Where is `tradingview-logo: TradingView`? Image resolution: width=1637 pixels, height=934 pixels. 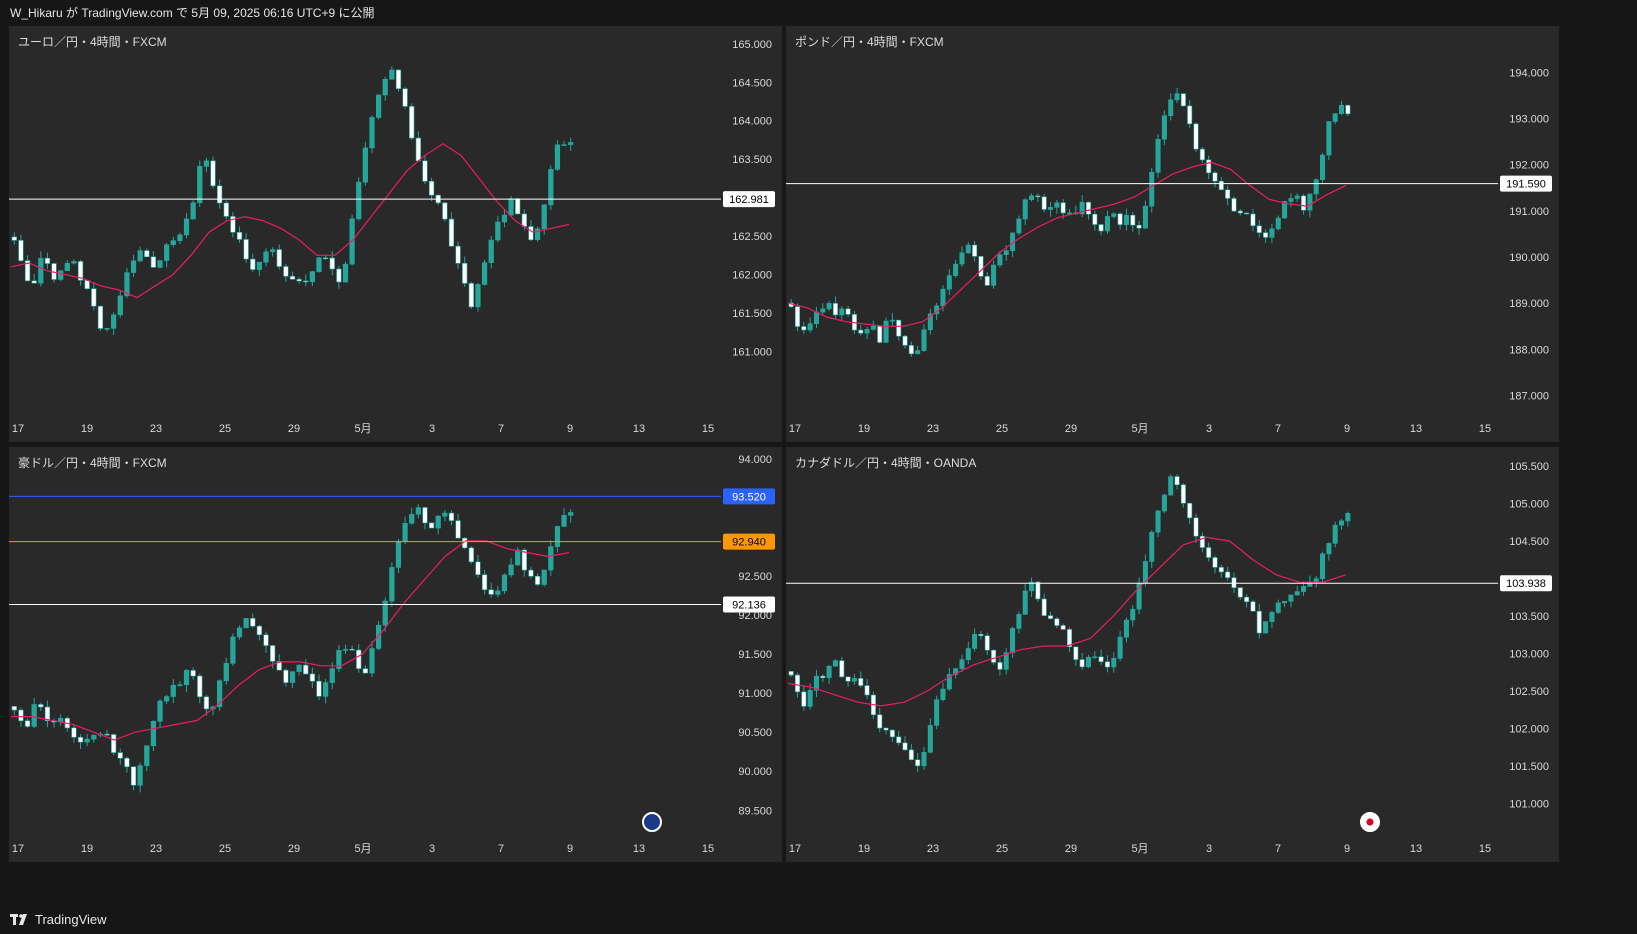
tradingview-logo: TradingView is located at coordinates (58, 919).